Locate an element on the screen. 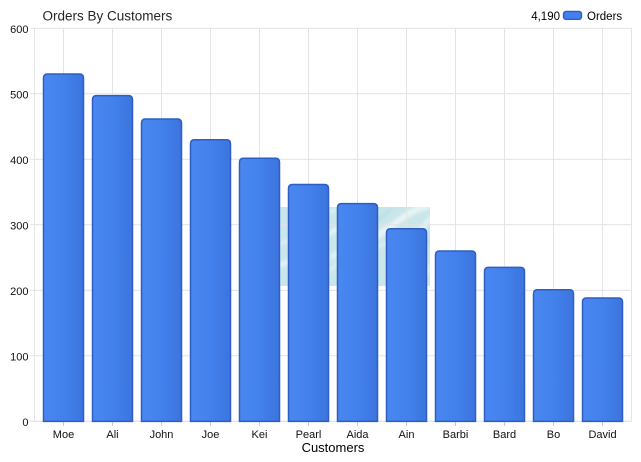 The width and height of the screenshot is (641, 462). svg-text: Bard is located at coordinates (504, 435).